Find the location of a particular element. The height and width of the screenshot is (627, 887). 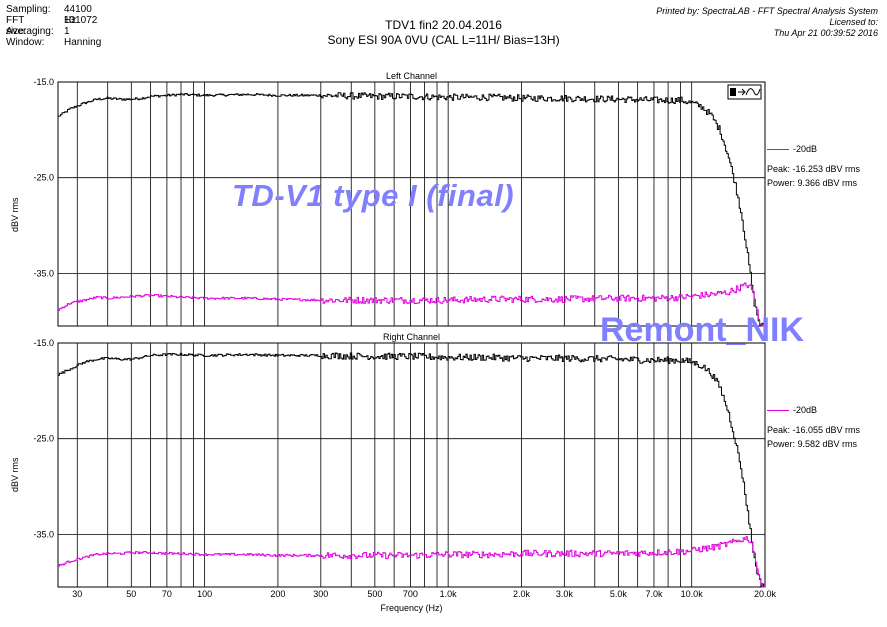

x-tick-label: 100 is located at coordinates (204, 594).